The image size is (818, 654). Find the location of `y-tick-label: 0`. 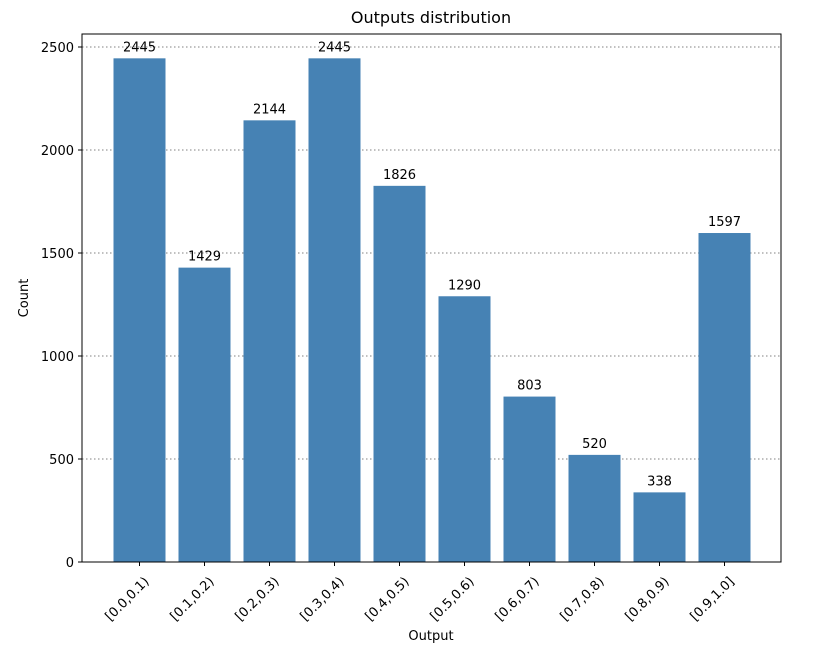

y-tick-label: 0 is located at coordinates (70, 563).